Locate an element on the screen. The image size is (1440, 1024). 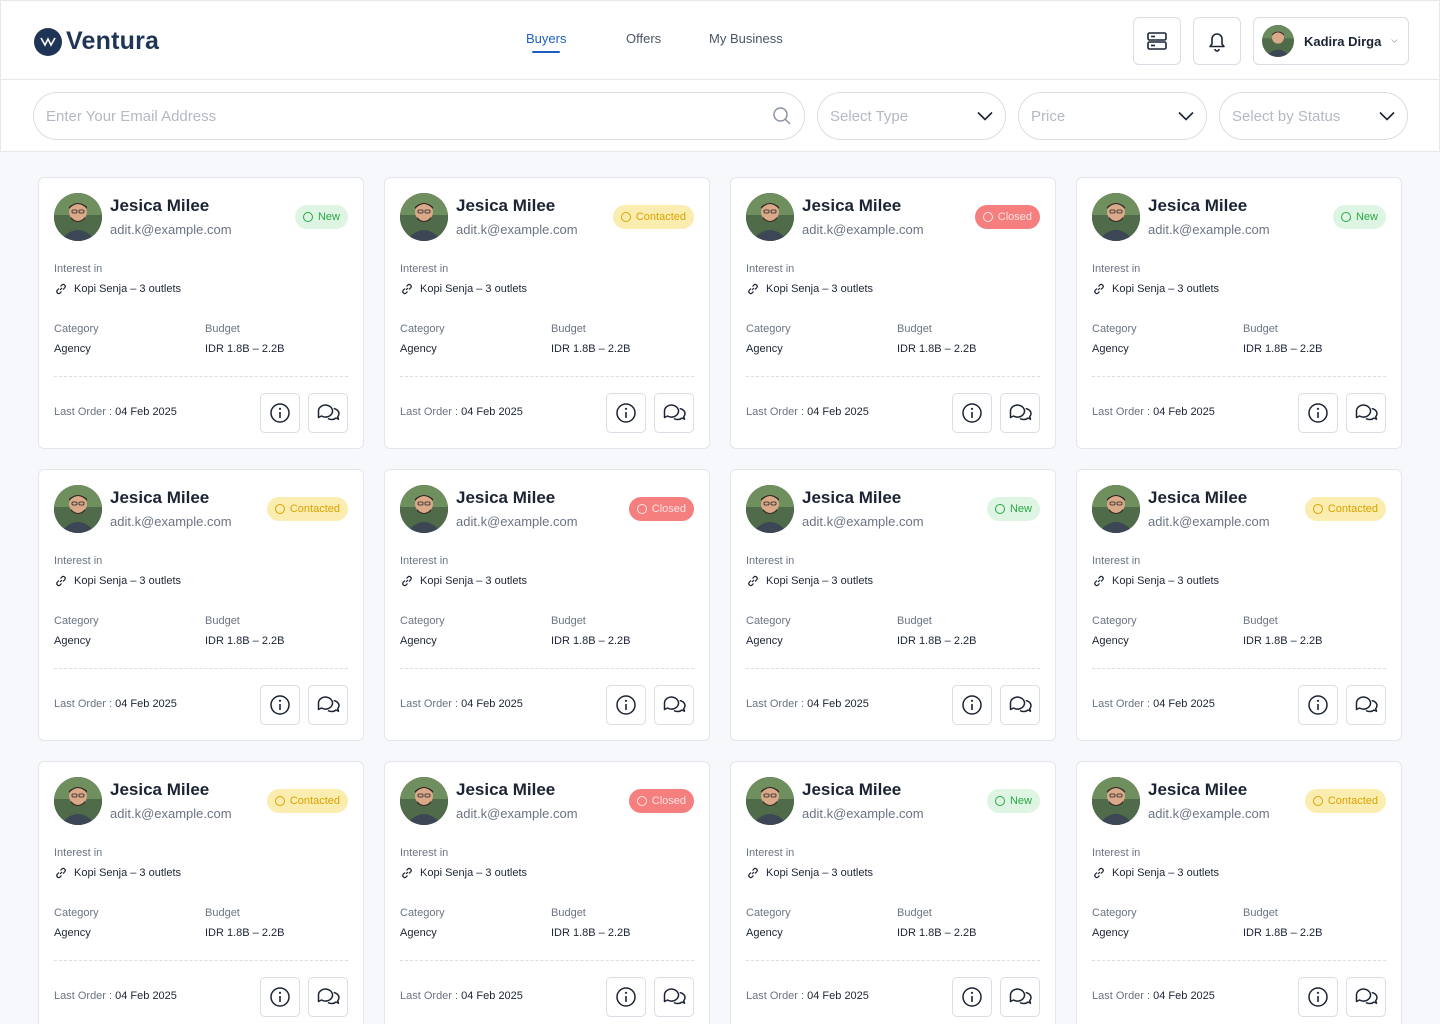
status-select: Select by Status is located at coordinates (1313, 116).